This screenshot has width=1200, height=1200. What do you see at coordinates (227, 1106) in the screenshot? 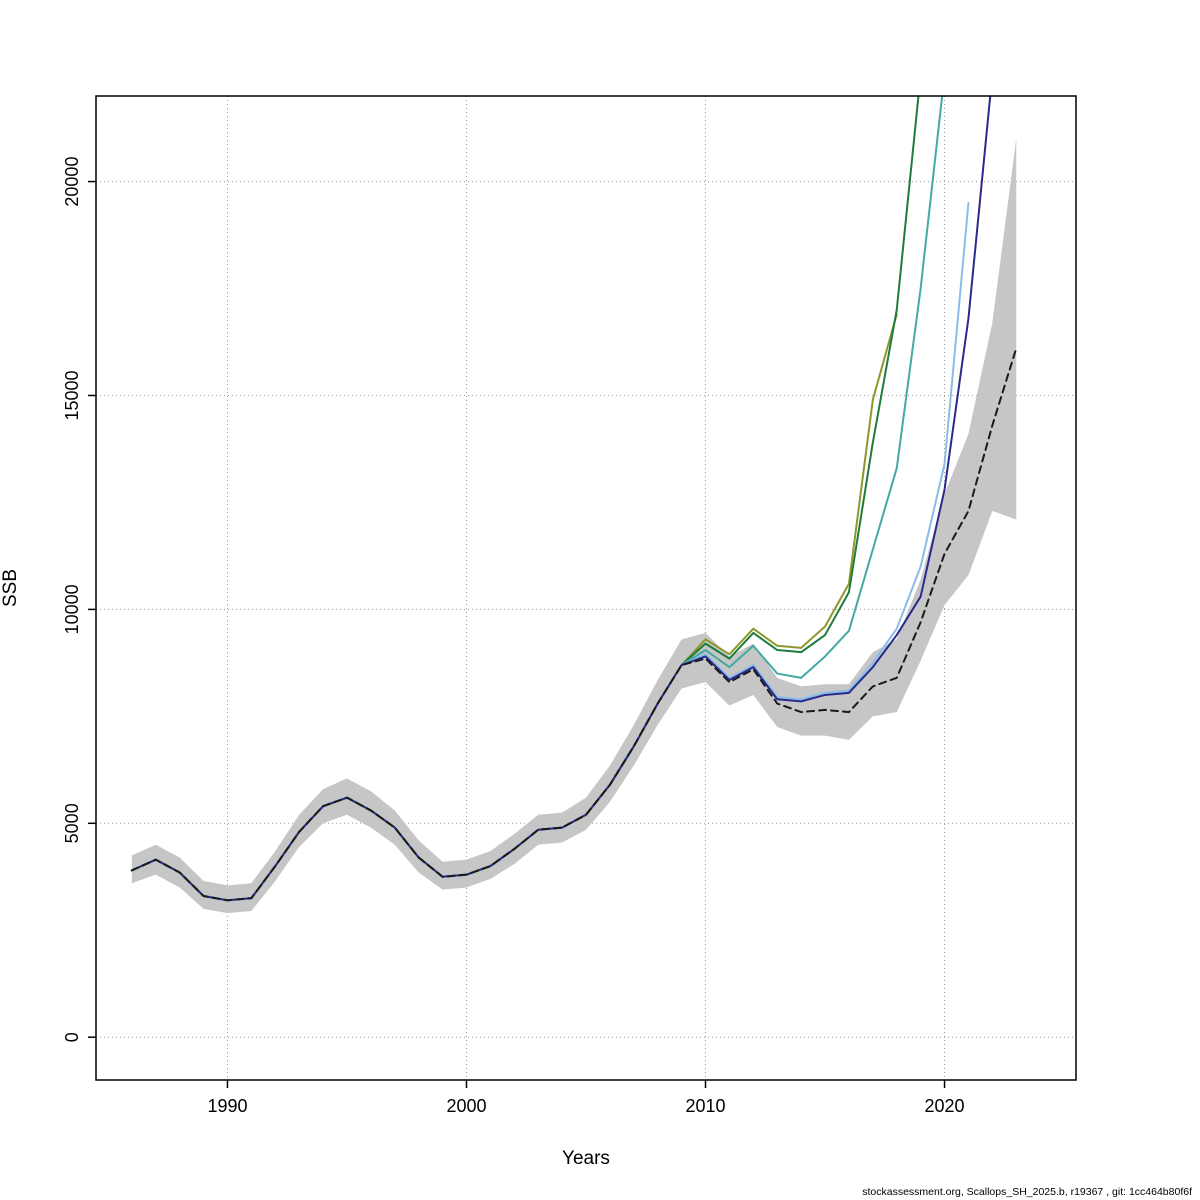
I see `x-tick-label: 1990` at bounding box center [227, 1106].